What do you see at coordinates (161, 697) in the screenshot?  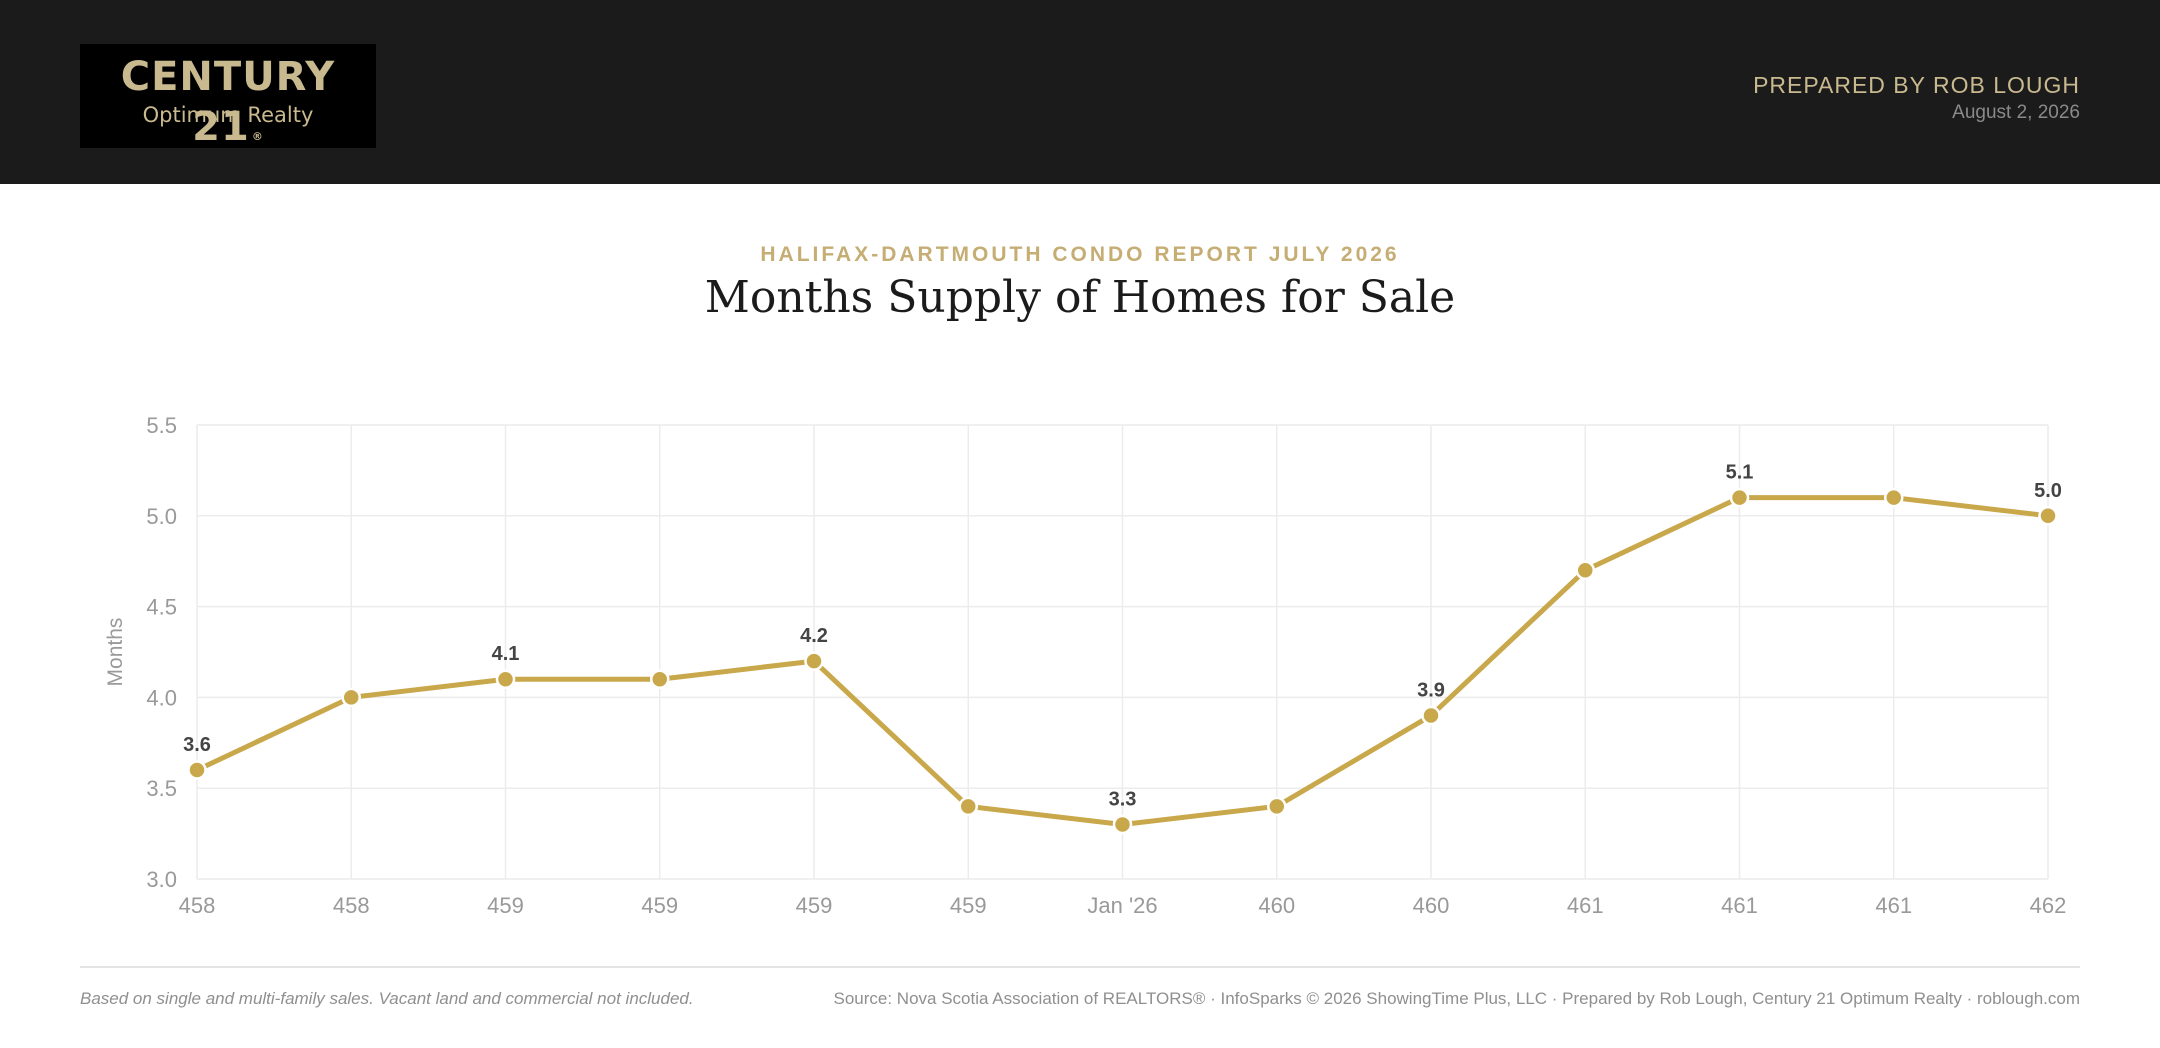 I see `y-tick-label: 4.0` at bounding box center [161, 697].